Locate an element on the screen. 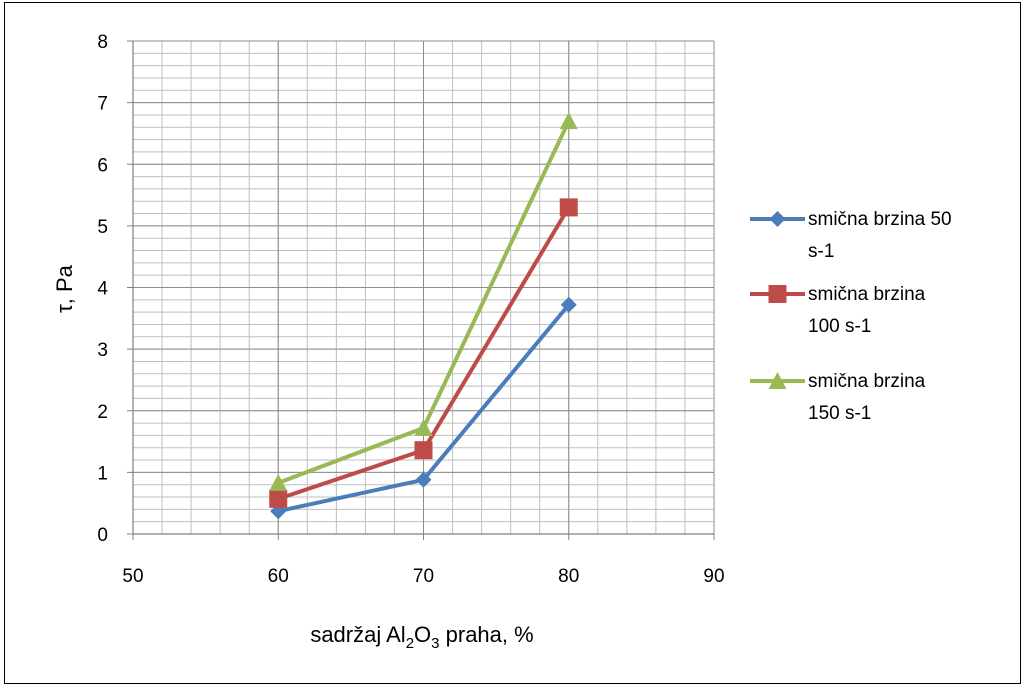 The height and width of the screenshot is (688, 1027). y-tick-label: 4 is located at coordinates (102, 289).